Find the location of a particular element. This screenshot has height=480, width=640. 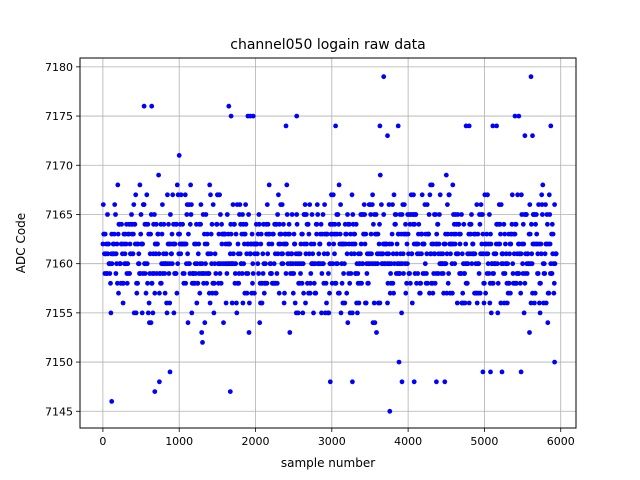

y-axis-ticks: 7145 7150 7155 7160 7165 7170 7175 7180 is located at coordinates (62, 239).